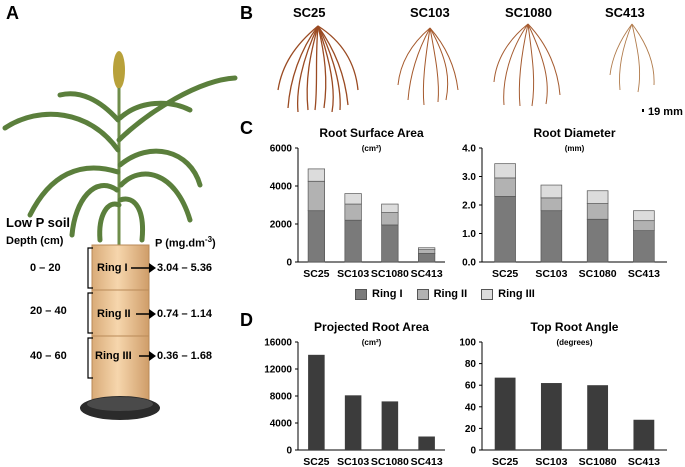  I want to click on root-surface-area-units: (cm²), so click(372, 148).